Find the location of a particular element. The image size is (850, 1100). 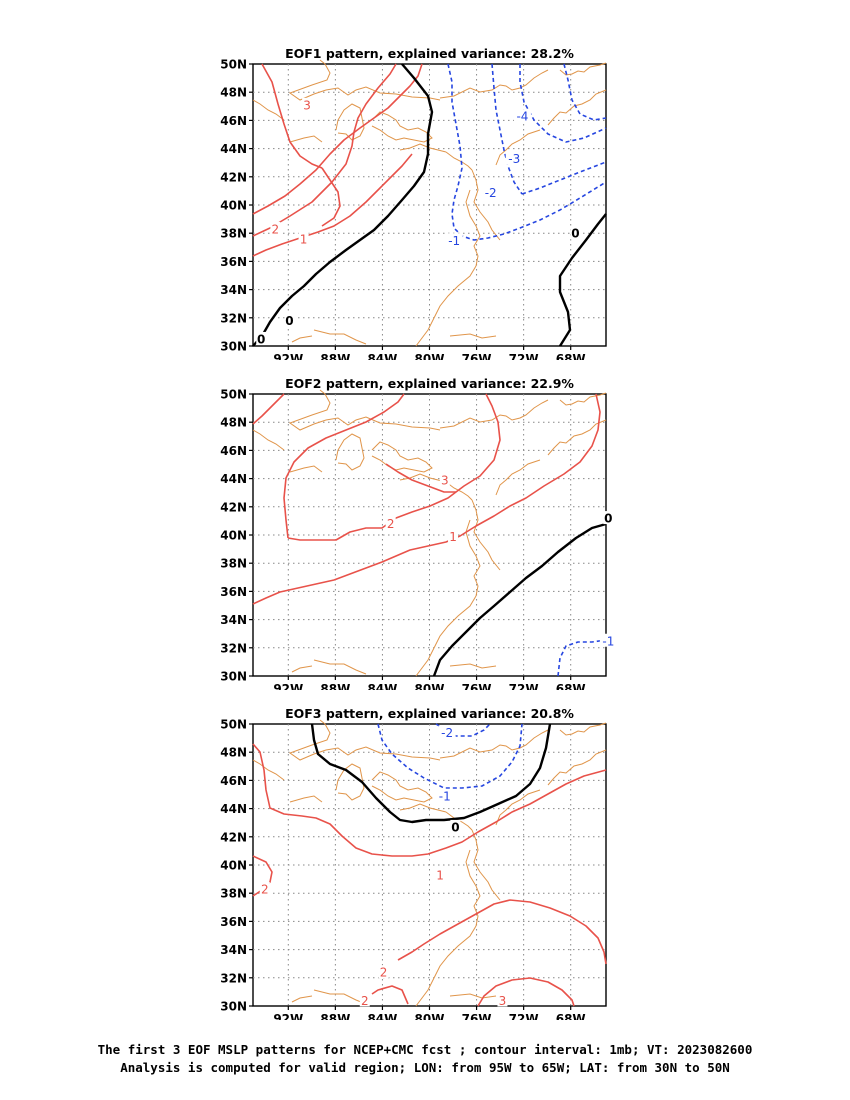

lat-tick-label: 46N is located at coordinates (233, 781).